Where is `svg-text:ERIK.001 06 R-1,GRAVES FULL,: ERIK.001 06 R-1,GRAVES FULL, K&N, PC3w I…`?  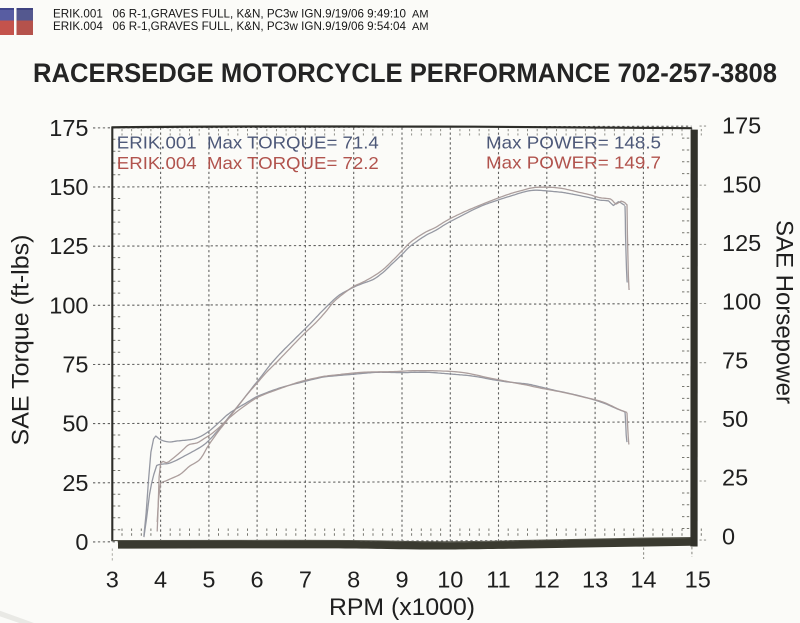
svg-text:ERIK.001 06 R-1,GRAVES FULL,: ERIK.001 06 R-1,GRAVES FULL, K&N, PC3w I… is located at coordinates (229, 14).